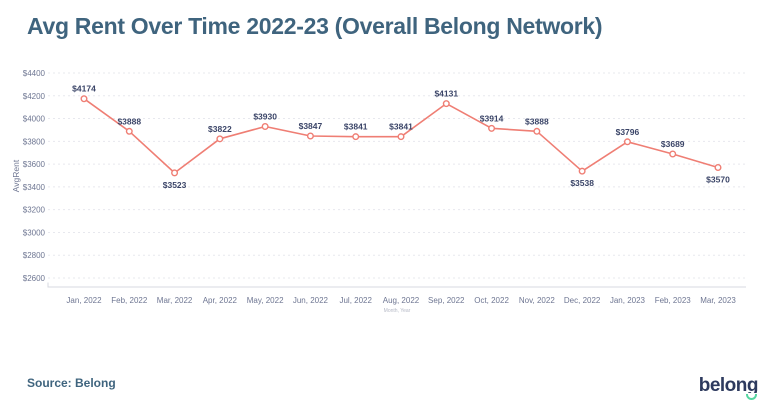 Image resolution: width=768 pixels, height=409 pixels. I want to click on x-tick-label: Oct, 2022, so click(491, 300).